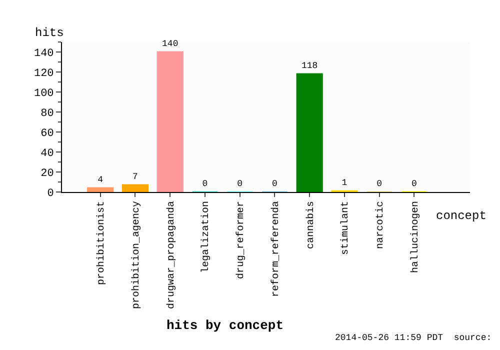  What do you see at coordinates (135, 177) in the screenshot?
I see `data-label: 7` at bounding box center [135, 177].